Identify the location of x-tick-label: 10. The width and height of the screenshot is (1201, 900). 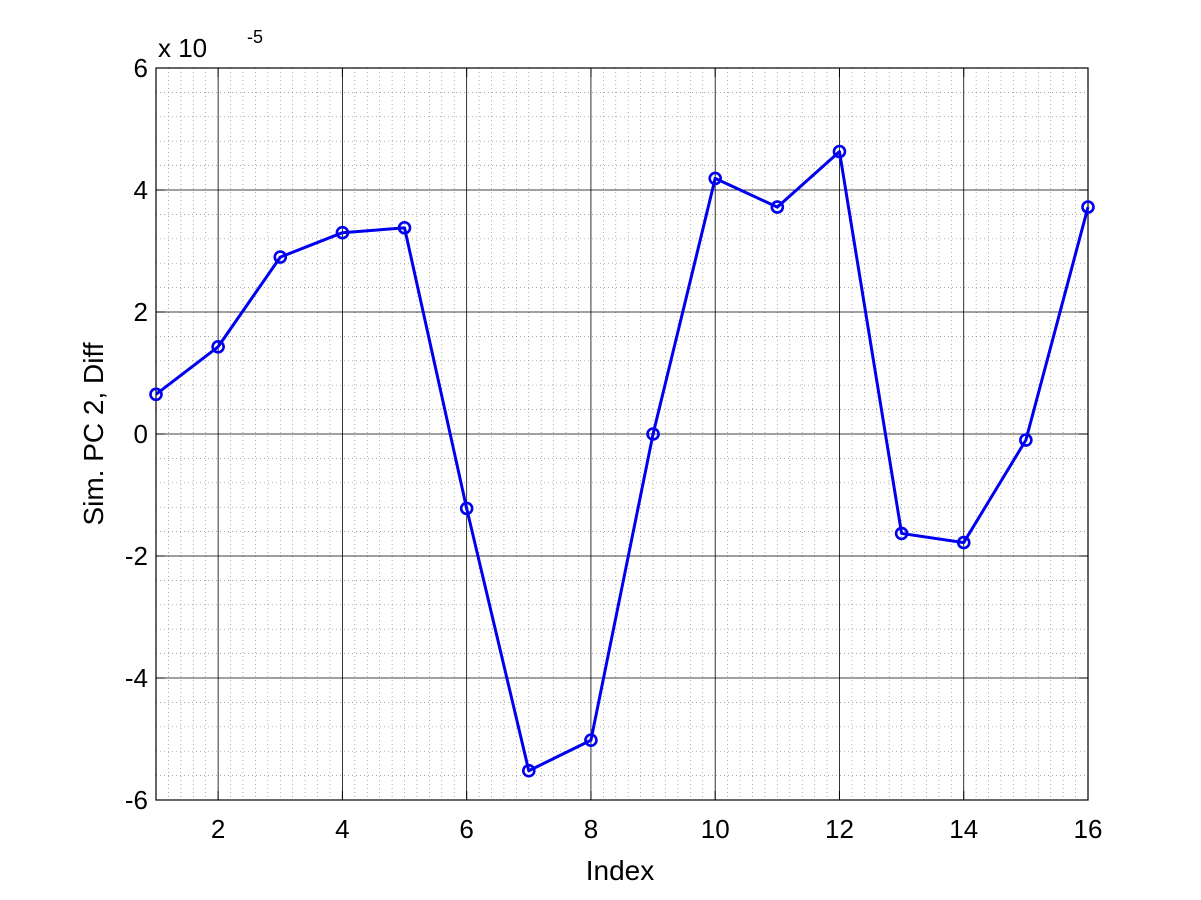
(715, 829).